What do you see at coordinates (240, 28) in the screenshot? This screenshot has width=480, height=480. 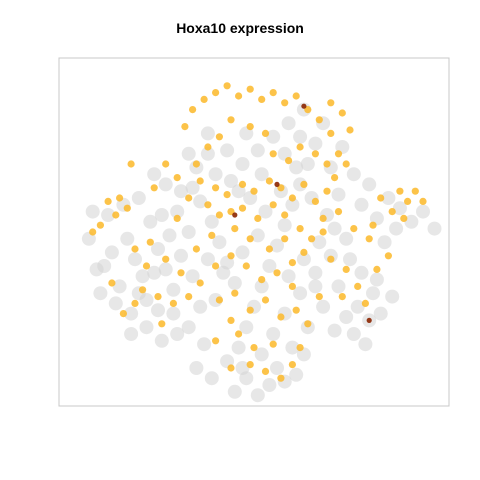 I see `chart-title: Hoxa10 expression` at bounding box center [240, 28].